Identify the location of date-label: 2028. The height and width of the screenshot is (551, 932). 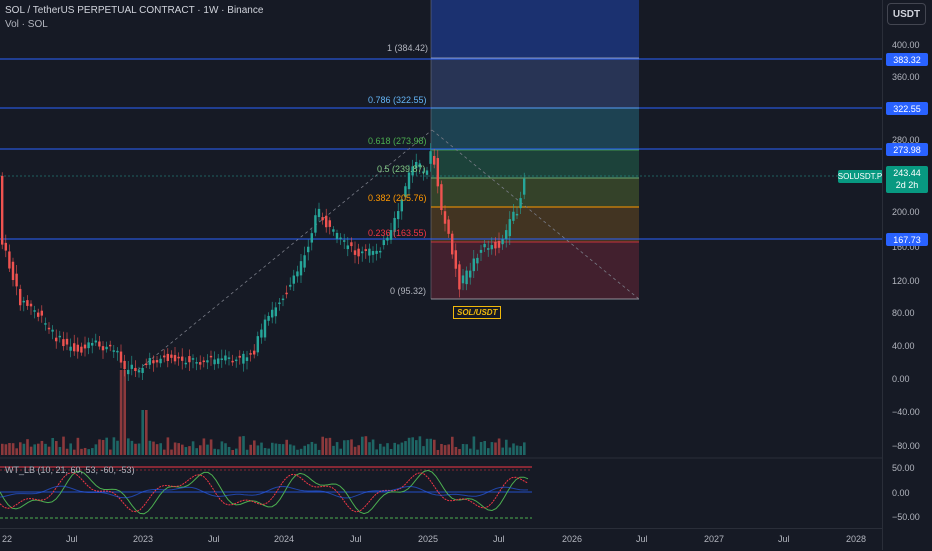
(856, 539).